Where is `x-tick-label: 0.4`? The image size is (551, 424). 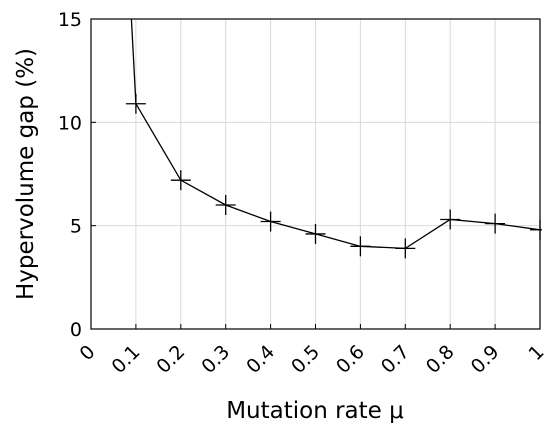 x-tick-label: 0.4 is located at coordinates (260, 359).